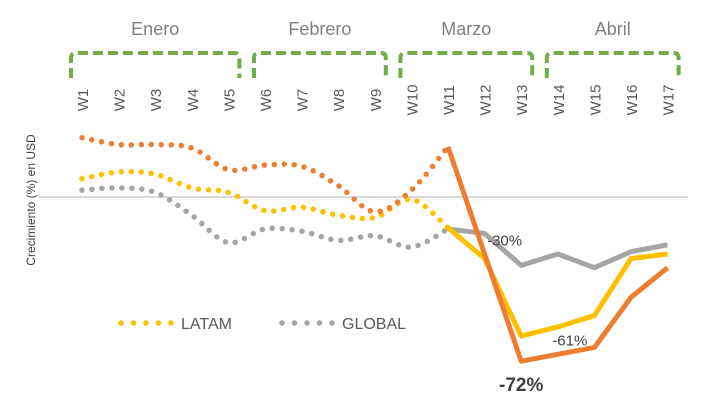  What do you see at coordinates (319, 29) in the screenshot?
I see `month-label: Febrero` at bounding box center [319, 29].